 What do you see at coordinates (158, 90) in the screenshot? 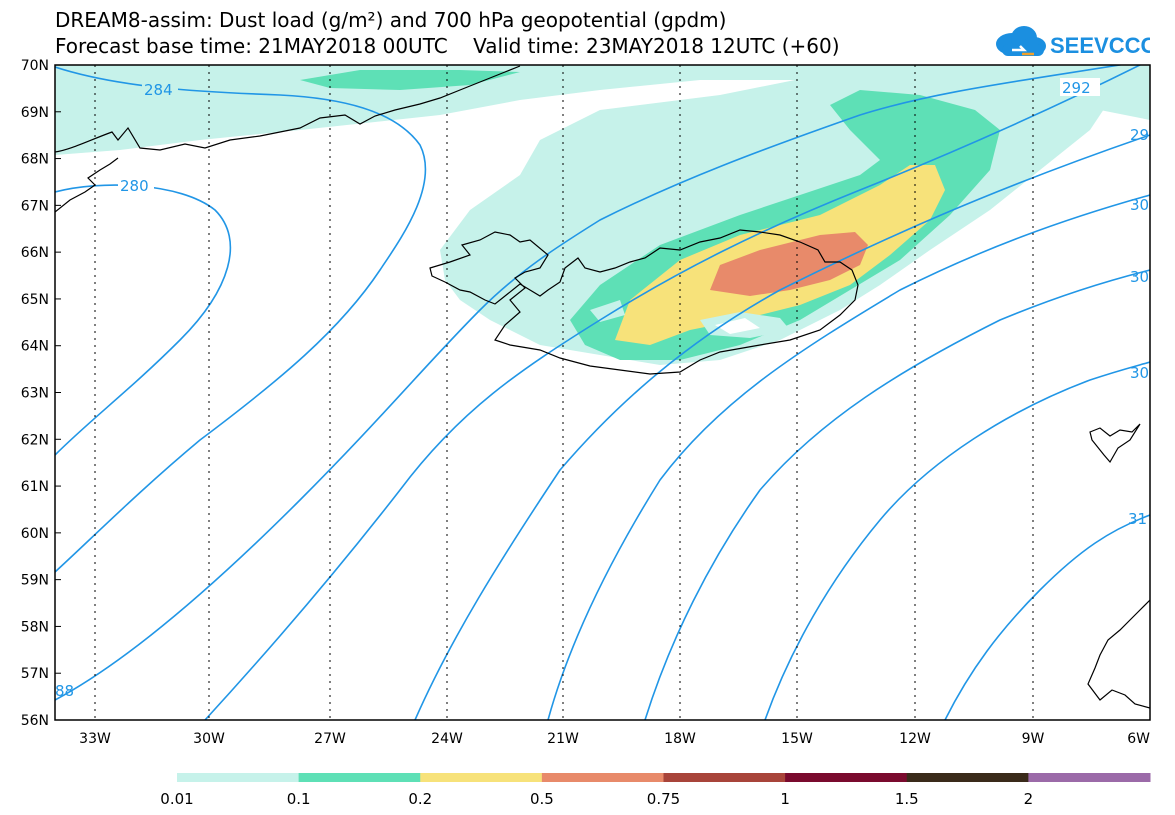
I see `contour-label: 284` at bounding box center [158, 90].